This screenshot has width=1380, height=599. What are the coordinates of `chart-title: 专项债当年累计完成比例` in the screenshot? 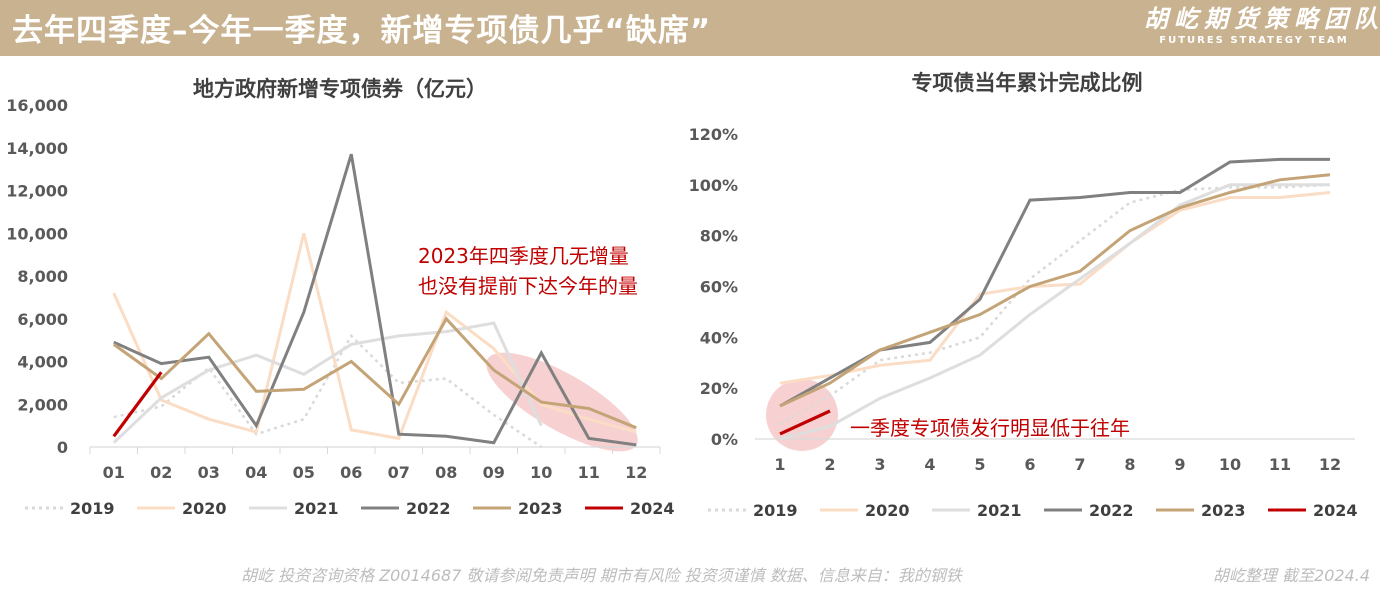 It's located at (1027, 83).